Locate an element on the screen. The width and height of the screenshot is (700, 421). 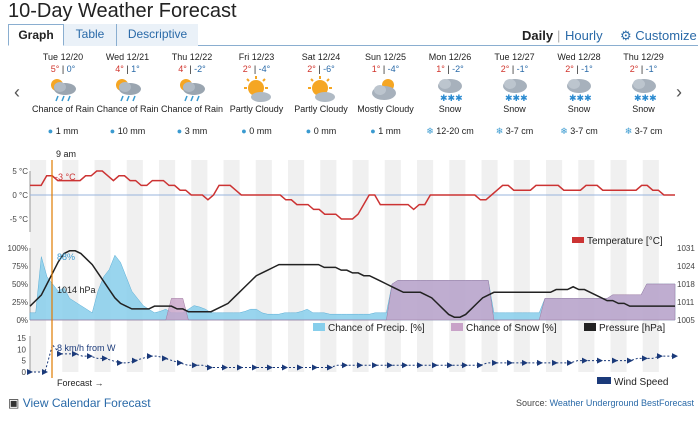
condition-text: Chance of Rain is located at coordinates (192, 109).